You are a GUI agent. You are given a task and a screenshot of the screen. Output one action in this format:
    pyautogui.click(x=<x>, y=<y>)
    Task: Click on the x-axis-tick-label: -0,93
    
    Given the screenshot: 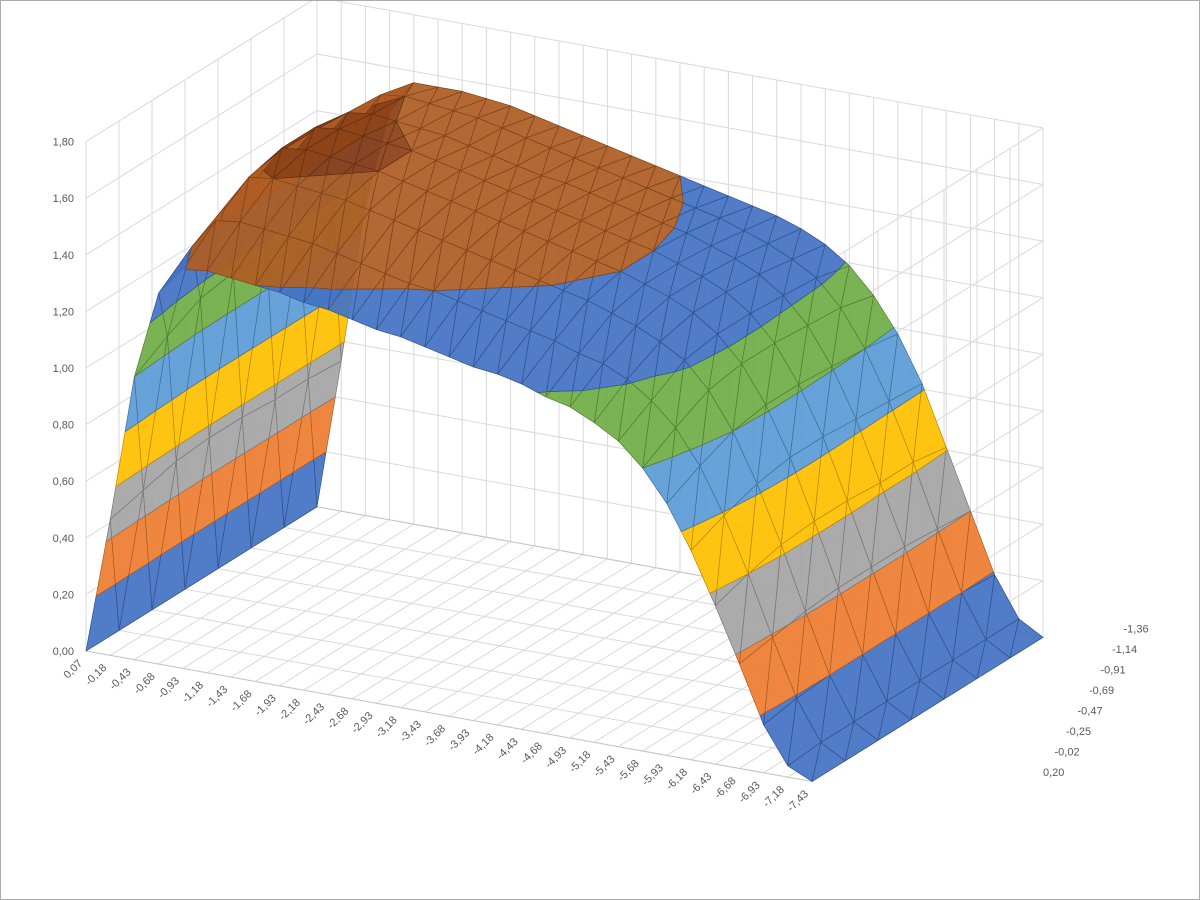 What is the action you would take?
    pyautogui.click(x=169, y=688)
    